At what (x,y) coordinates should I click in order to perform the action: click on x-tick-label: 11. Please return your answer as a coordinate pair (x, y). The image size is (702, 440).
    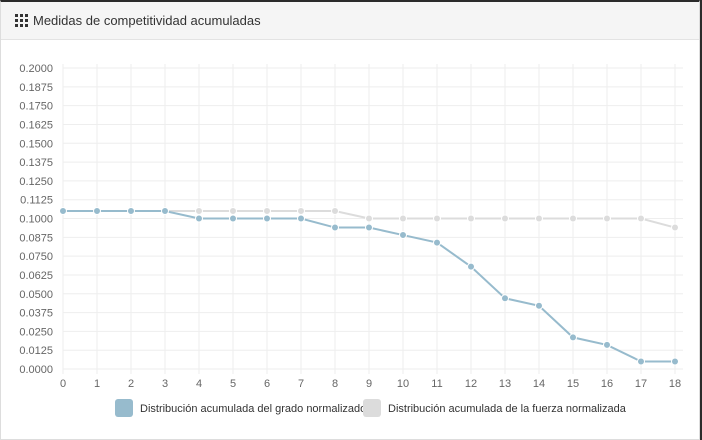
    Looking at the image, I should click on (436, 384).